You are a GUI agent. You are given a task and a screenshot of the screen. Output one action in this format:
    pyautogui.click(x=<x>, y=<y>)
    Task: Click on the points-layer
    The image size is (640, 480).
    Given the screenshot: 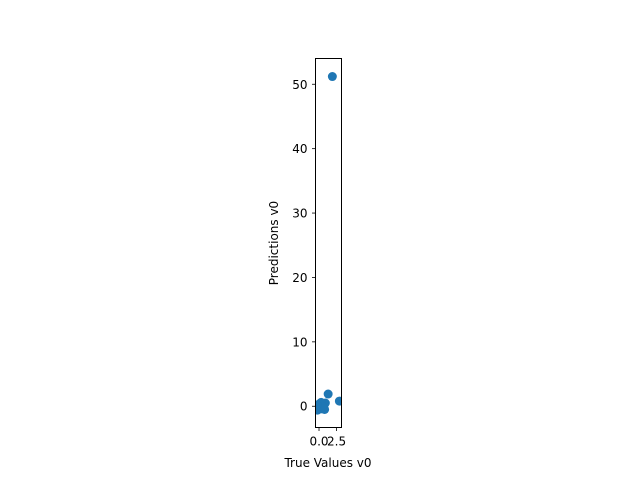 What is the action you would take?
    pyautogui.click(x=328, y=243)
    